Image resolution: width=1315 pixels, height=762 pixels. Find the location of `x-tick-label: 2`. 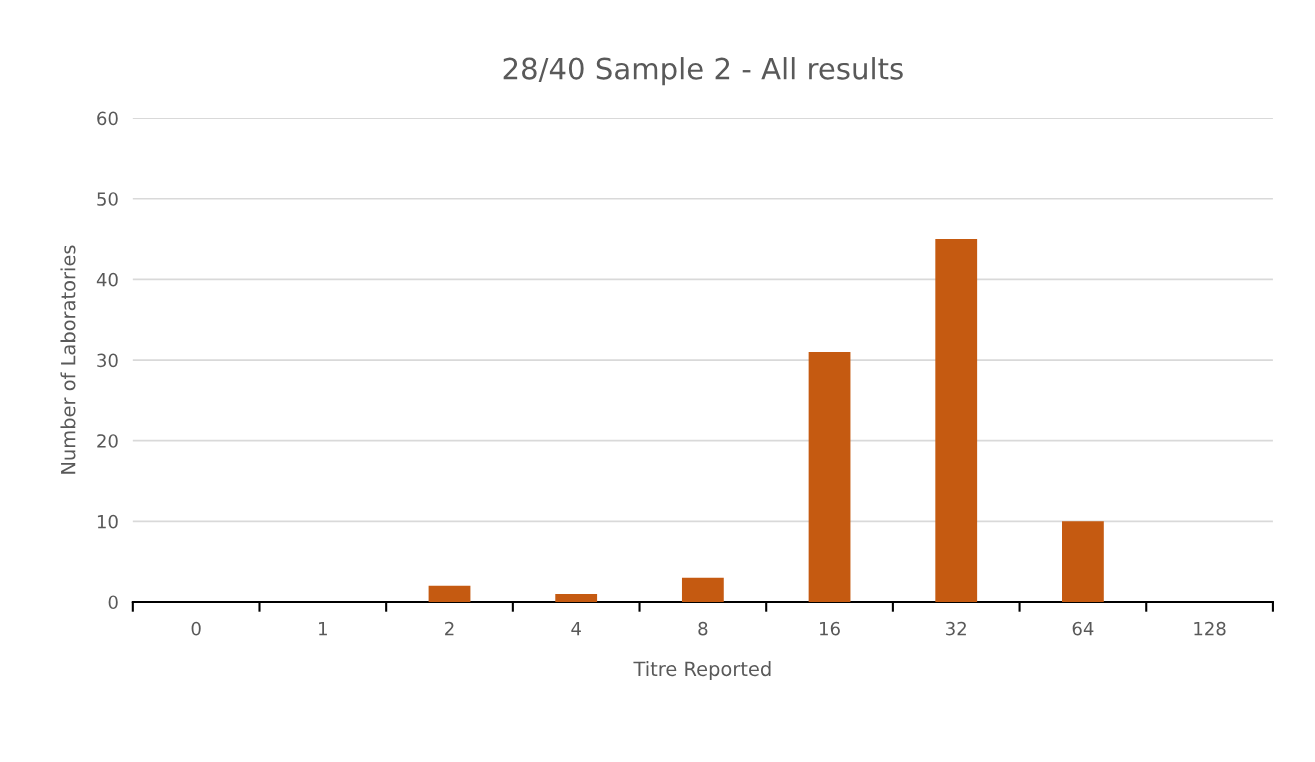

x-tick-label: 2 is located at coordinates (449, 628).